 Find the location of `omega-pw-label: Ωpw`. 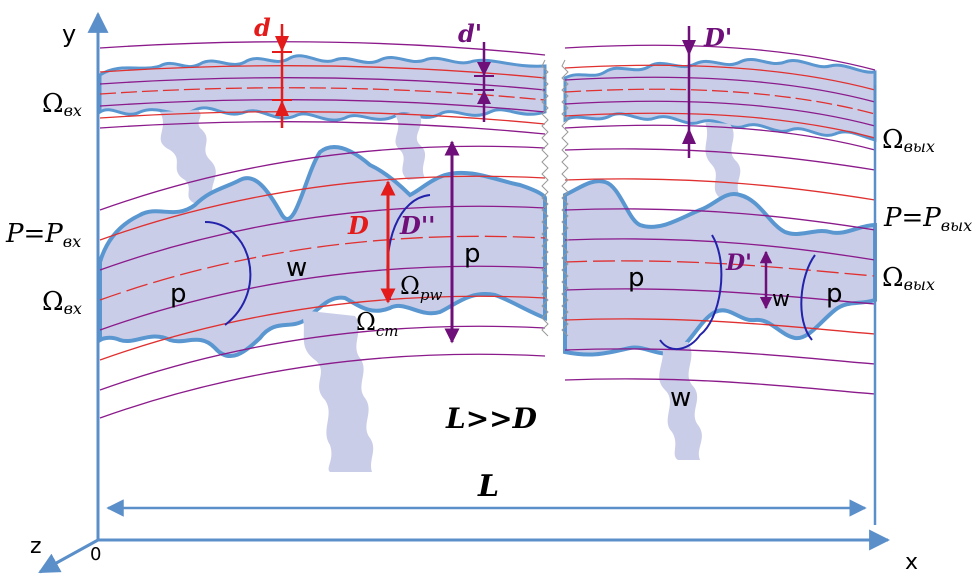

omega-pw-label: Ωpw is located at coordinates (421, 288).